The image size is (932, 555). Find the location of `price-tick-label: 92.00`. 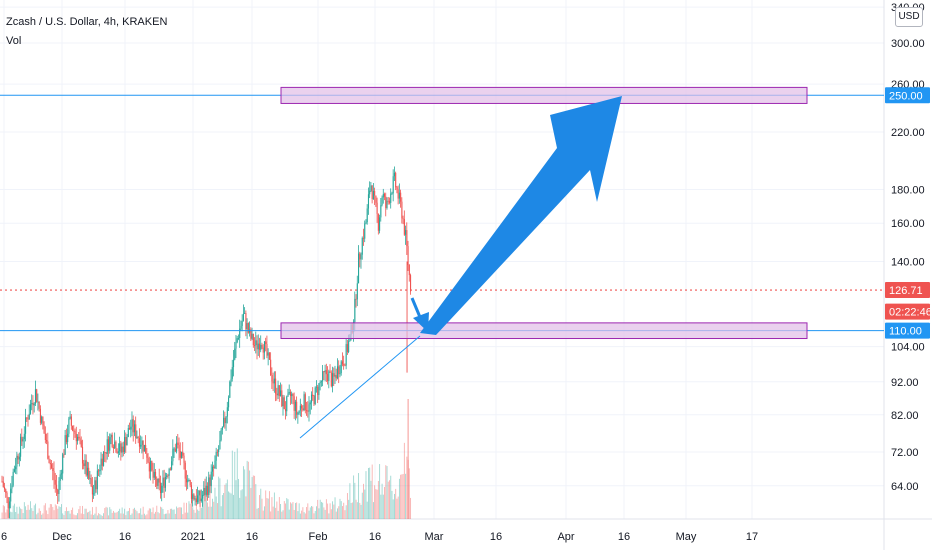

price-tick-label: 92.00 is located at coordinates (905, 383).